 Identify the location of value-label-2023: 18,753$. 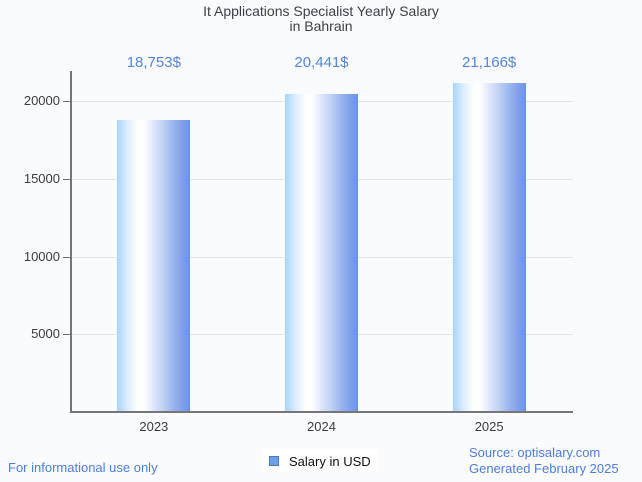
(153, 62).